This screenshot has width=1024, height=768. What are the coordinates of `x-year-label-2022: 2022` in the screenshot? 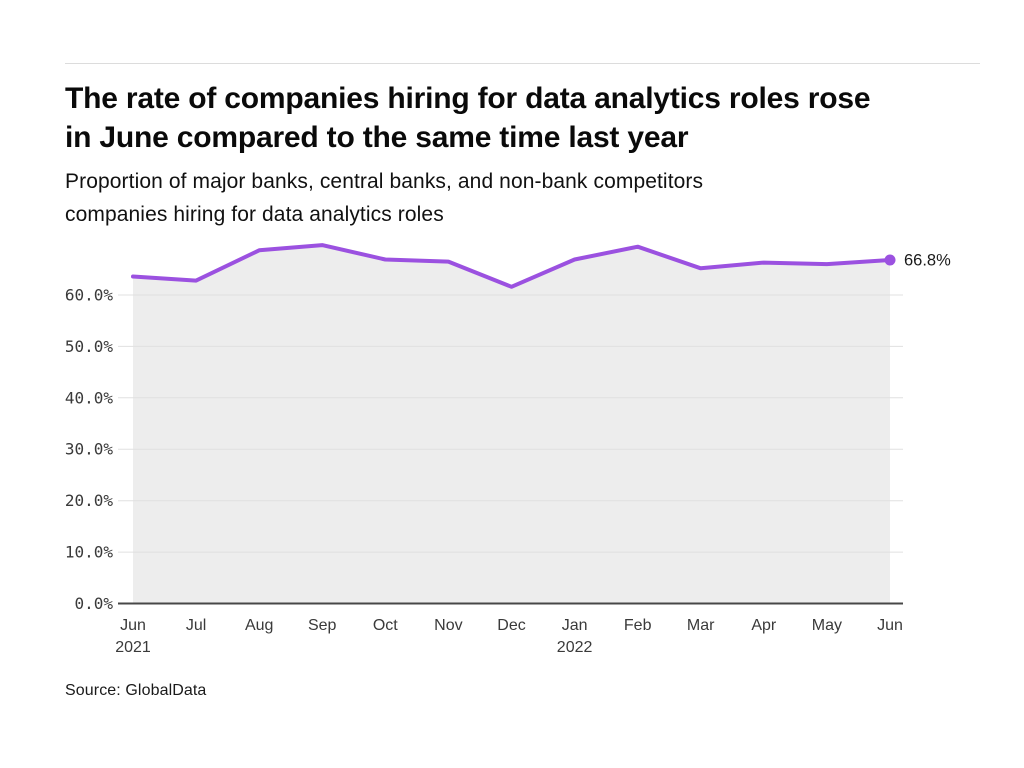 It's located at (575, 647).